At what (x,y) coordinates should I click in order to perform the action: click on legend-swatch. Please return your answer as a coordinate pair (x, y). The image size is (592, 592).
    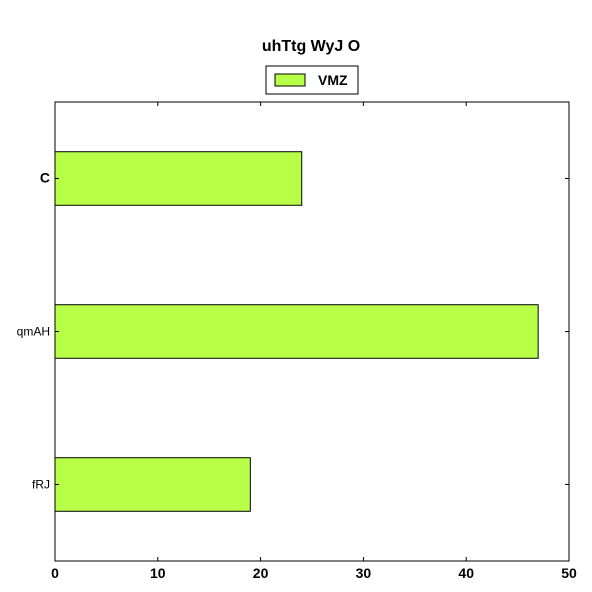
    Looking at the image, I should click on (290, 80).